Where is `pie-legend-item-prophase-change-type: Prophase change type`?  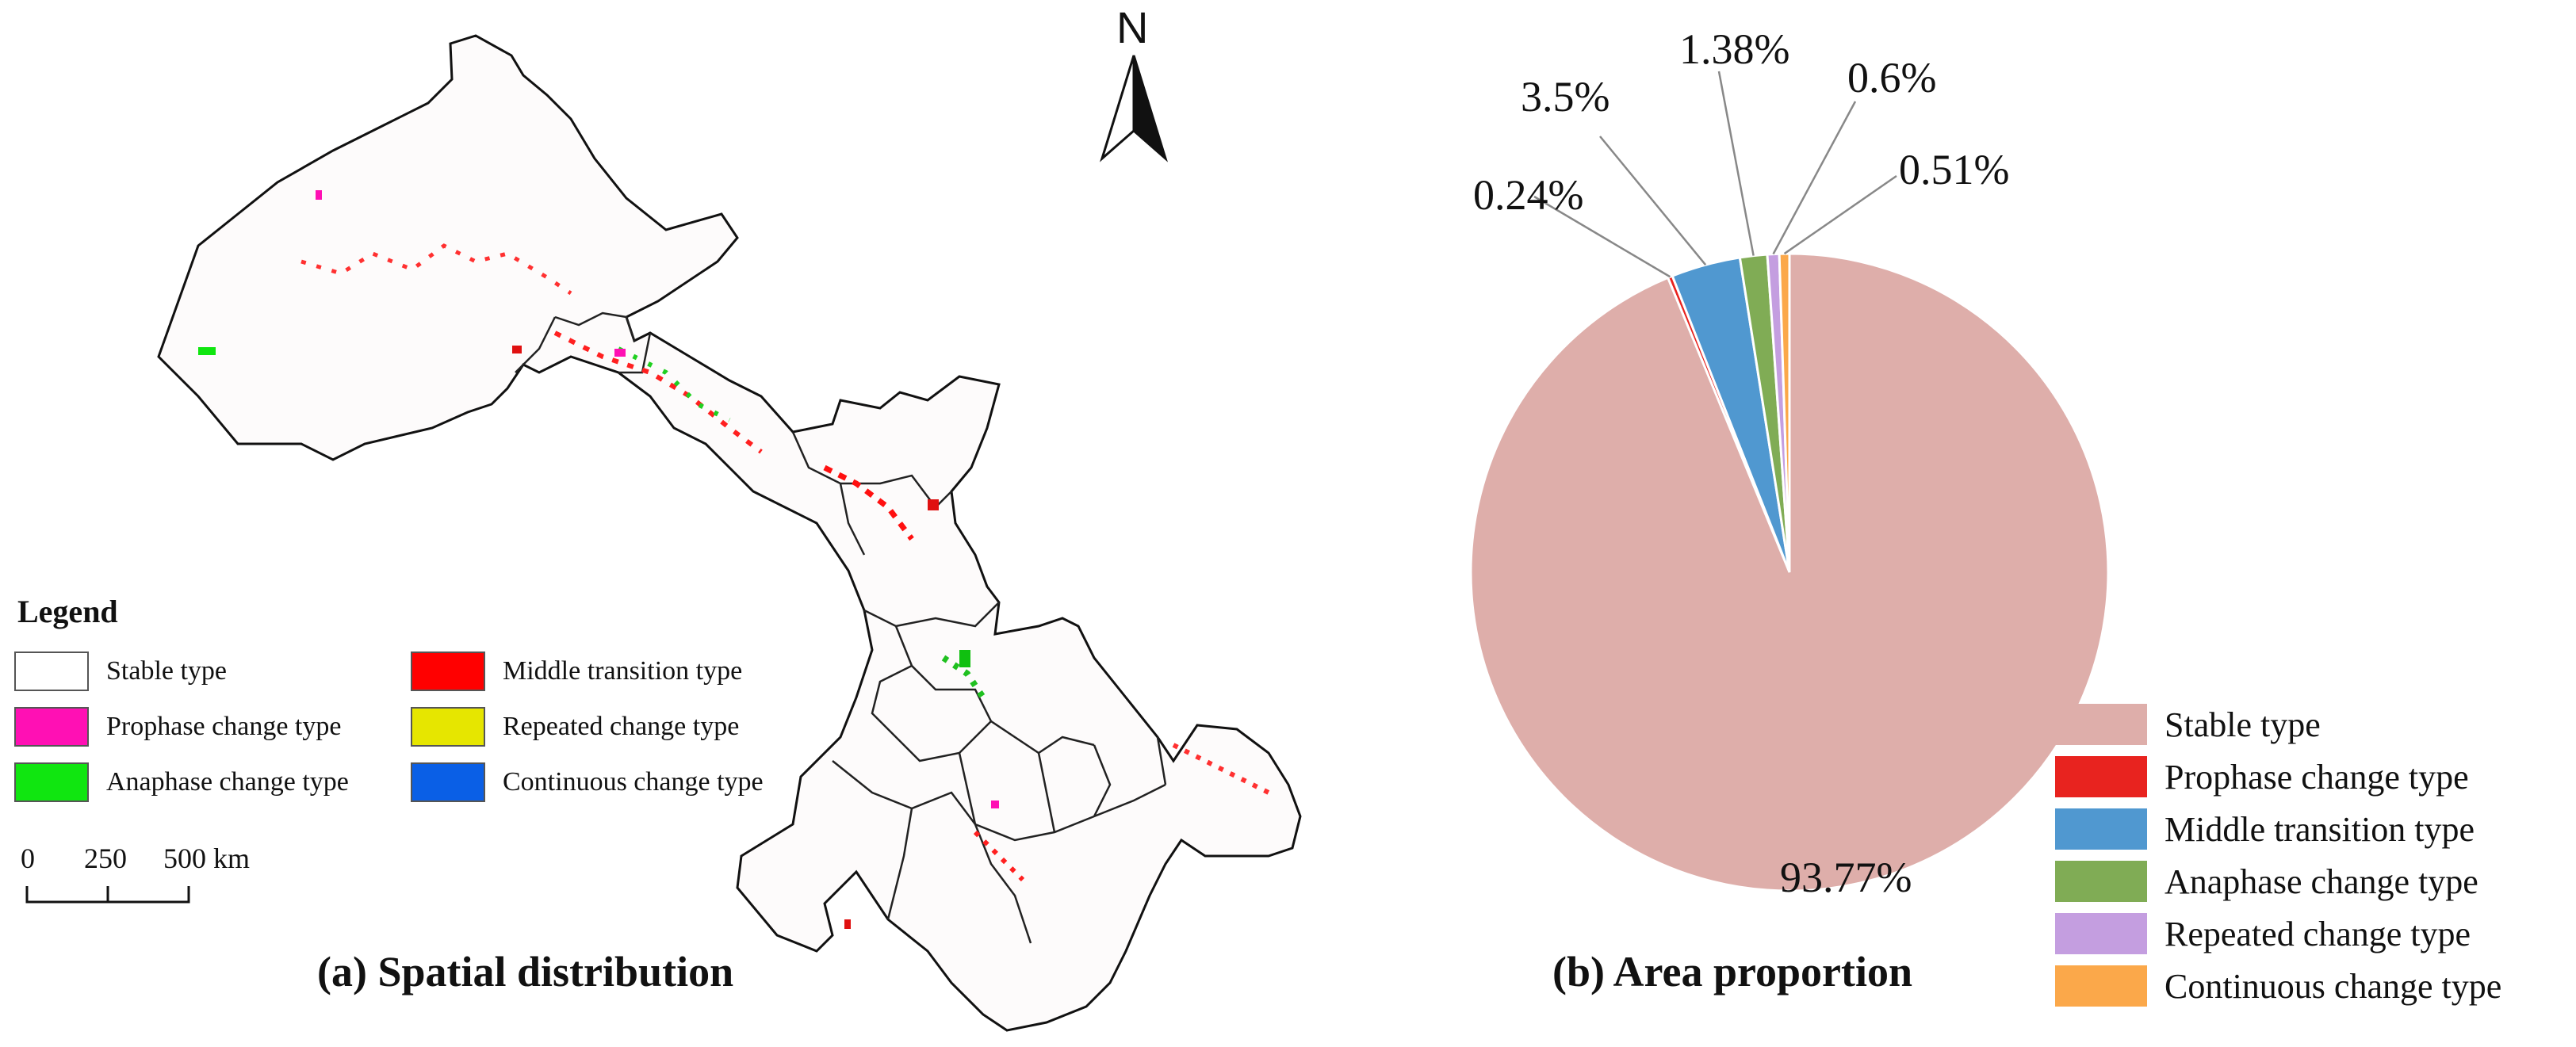 pie-legend-item-prophase-change-type: Prophase change type is located at coordinates (2262, 777).